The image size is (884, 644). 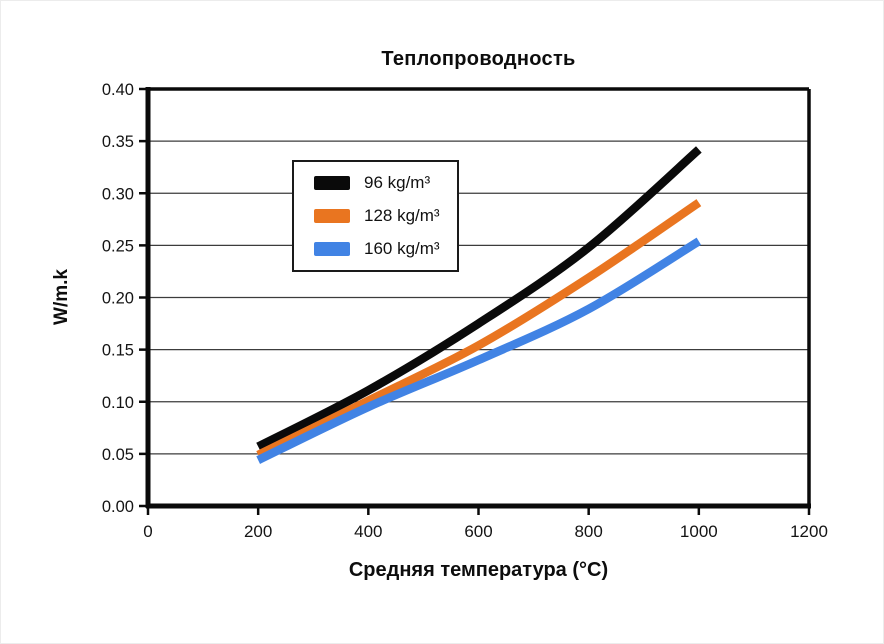 I want to click on legend: 96 kg/m³ 128 kg/m³ 160 kg/m³, so click(x=375, y=216).